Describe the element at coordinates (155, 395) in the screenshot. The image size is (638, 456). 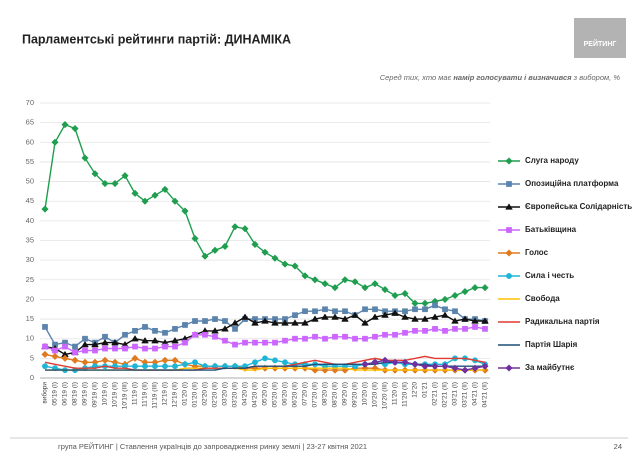
I see `x-tick-label: 11'19 (III)` at that location.